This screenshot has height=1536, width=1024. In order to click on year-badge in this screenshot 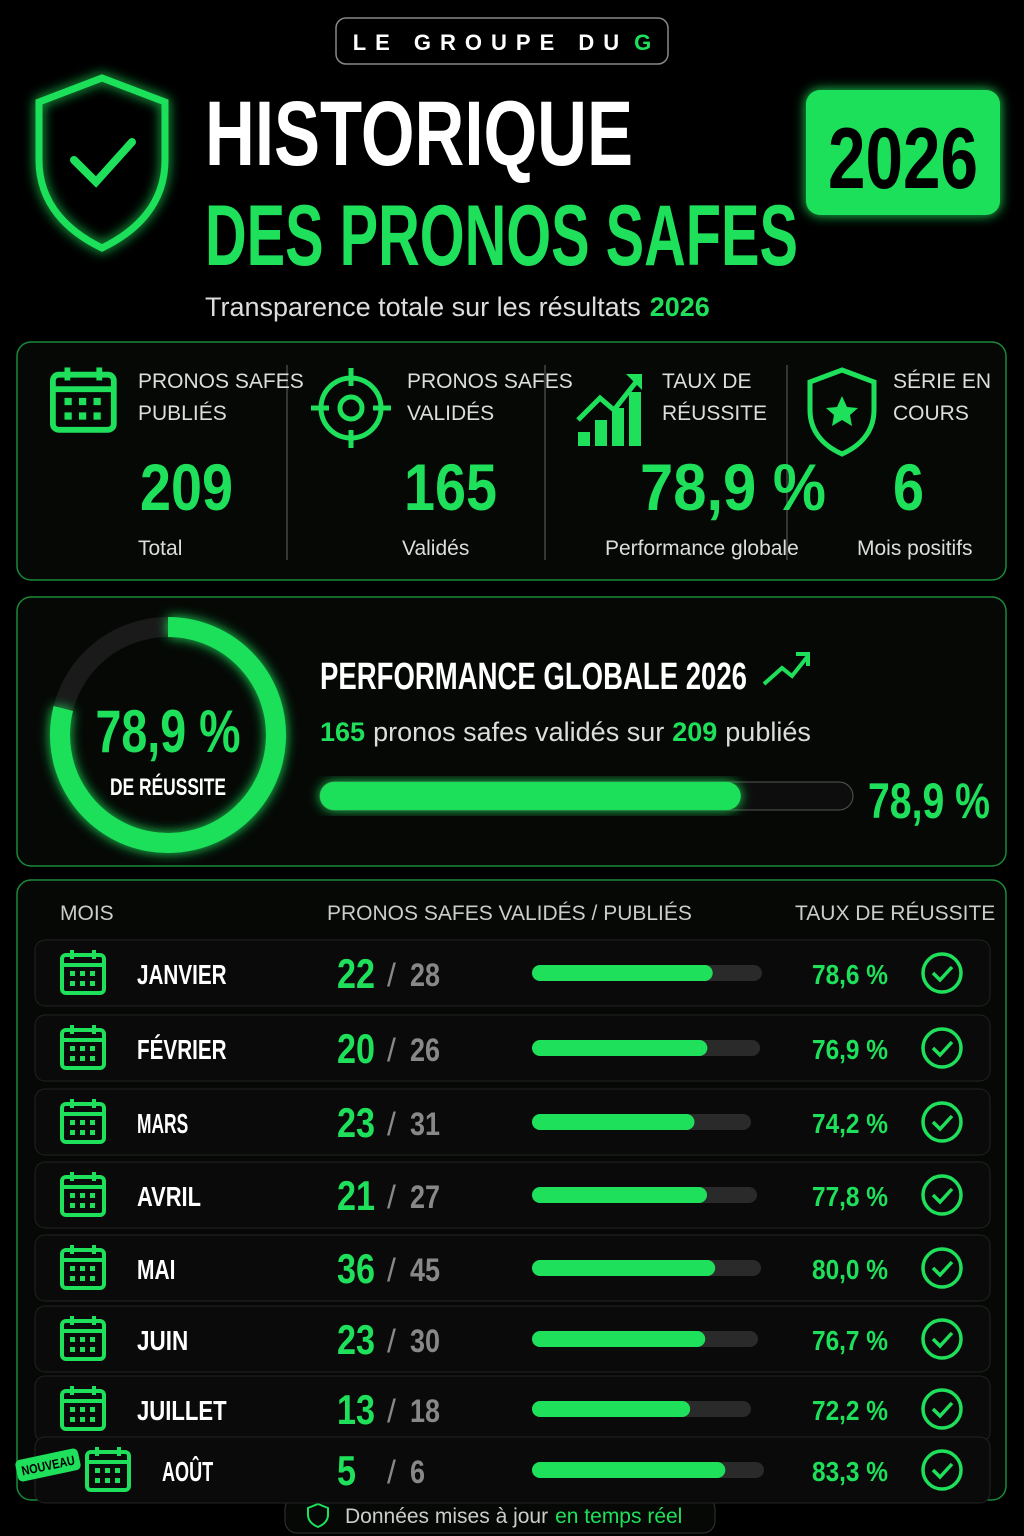, I will do `click(903, 152)`.